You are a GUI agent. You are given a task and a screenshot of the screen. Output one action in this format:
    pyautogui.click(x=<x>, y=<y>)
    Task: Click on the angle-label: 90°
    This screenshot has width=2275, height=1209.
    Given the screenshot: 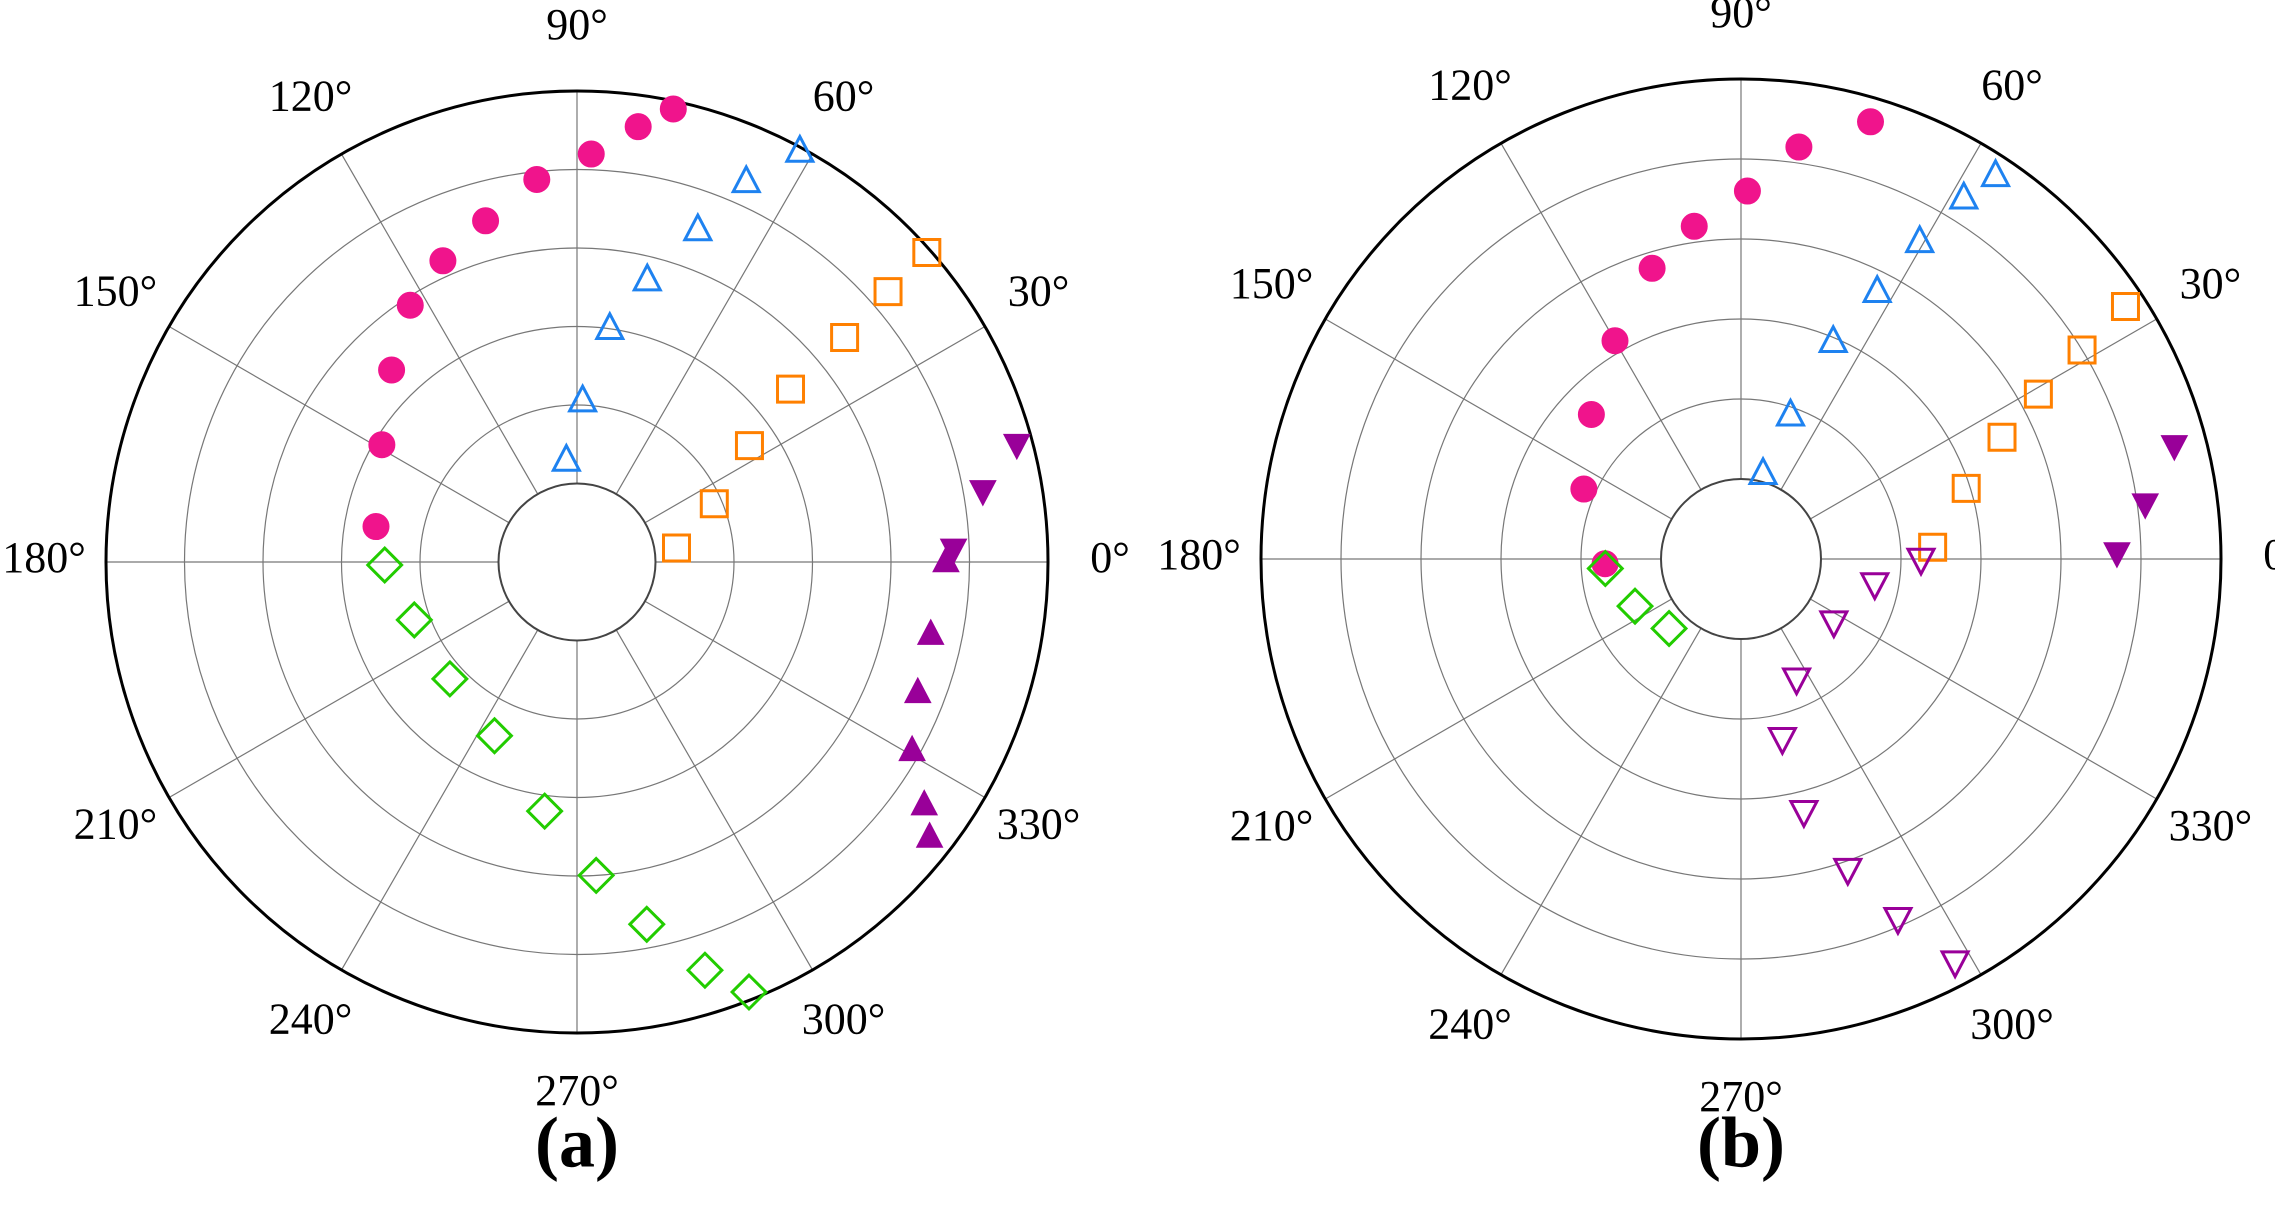 What is the action you would take?
    pyautogui.click(x=1741, y=18)
    